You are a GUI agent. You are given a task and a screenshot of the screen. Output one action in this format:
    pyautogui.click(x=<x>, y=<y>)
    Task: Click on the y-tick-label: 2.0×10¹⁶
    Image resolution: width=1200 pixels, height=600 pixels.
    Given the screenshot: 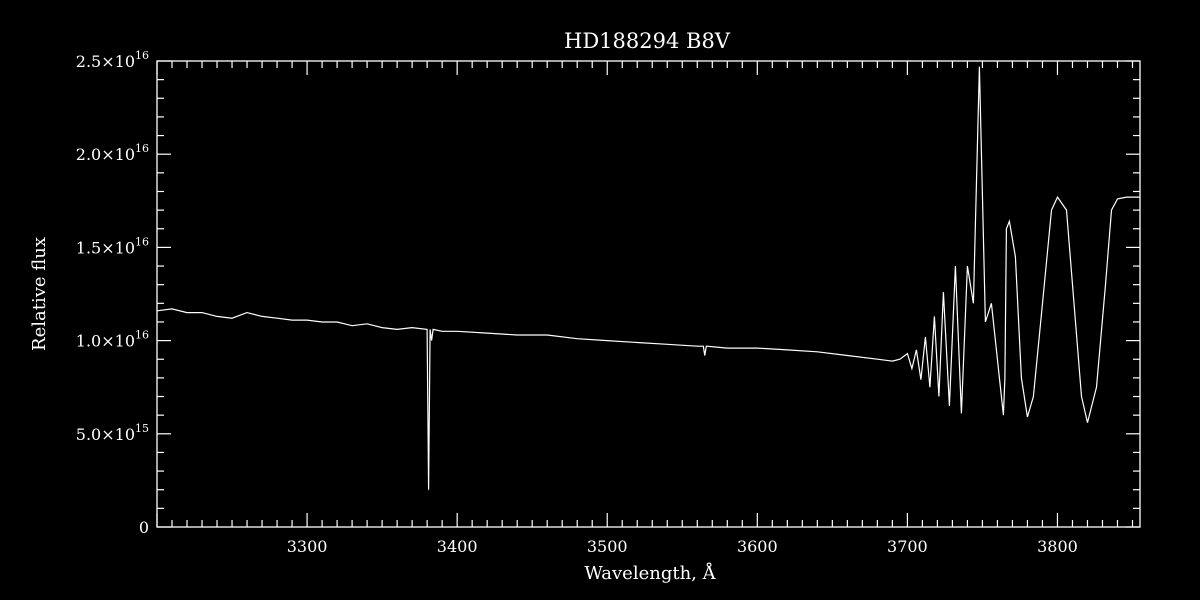 What is the action you would take?
    pyautogui.click(x=112, y=153)
    